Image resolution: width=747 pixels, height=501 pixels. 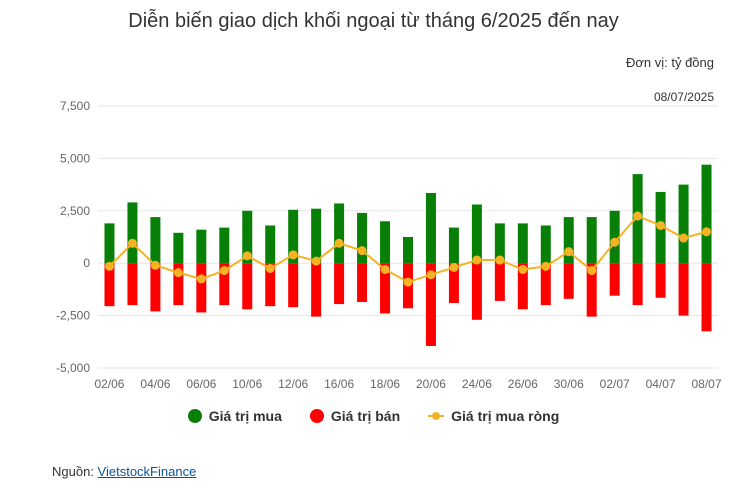 I want to click on legend-sell-label: Giá trị bán, so click(x=365, y=416).